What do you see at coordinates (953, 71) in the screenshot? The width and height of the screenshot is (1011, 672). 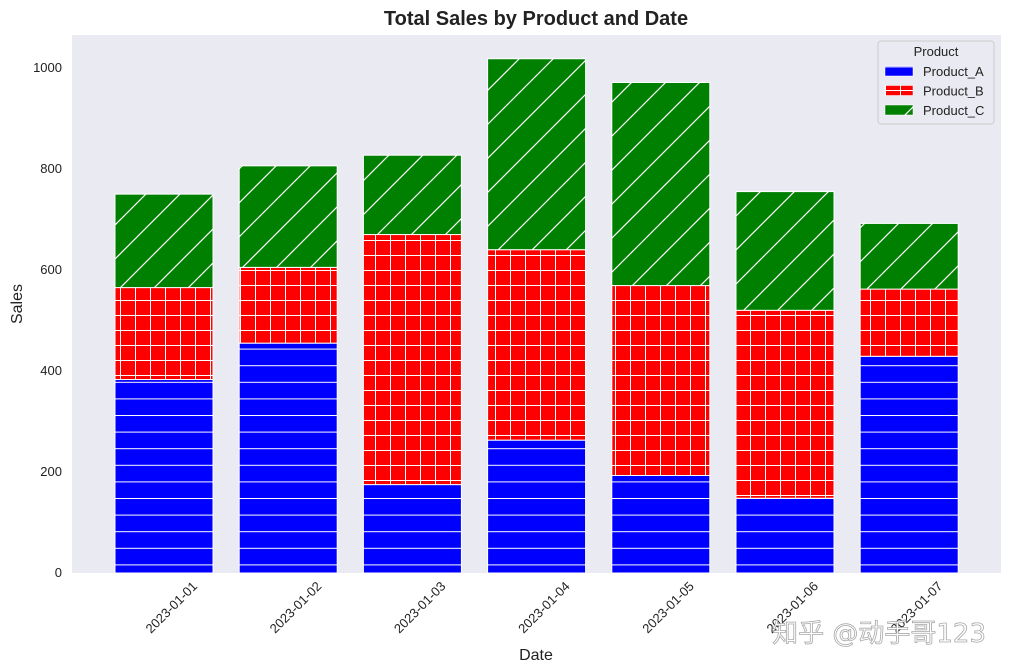 I see `legend-label-product-a: Product_A` at bounding box center [953, 71].